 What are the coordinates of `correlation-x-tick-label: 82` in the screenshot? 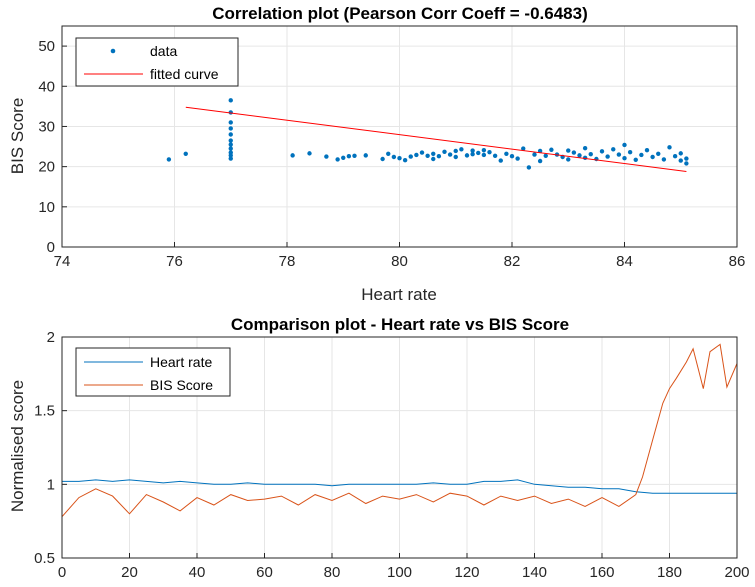 It's located at (512, 261).